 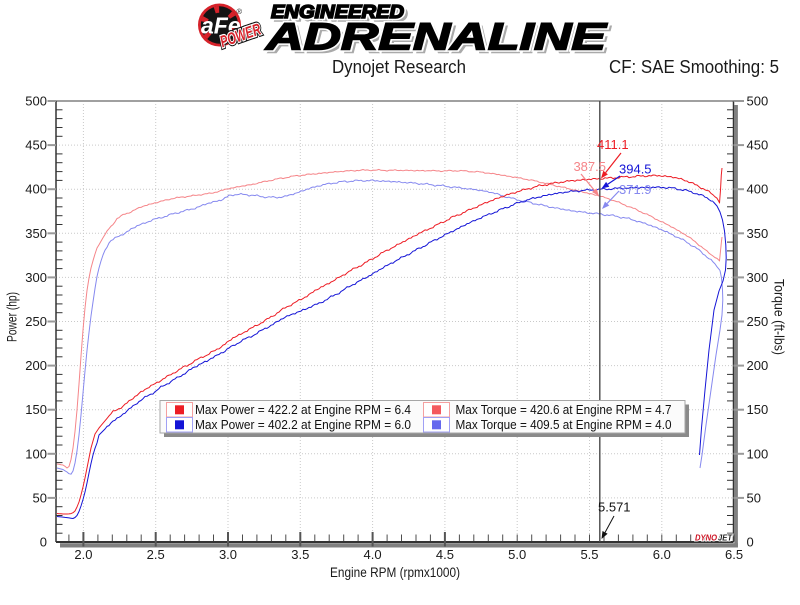 What do you see at coordinates (589, 166) in the screenshot?
I see `svg-text: 387.5` at bounding box center [589, 166].